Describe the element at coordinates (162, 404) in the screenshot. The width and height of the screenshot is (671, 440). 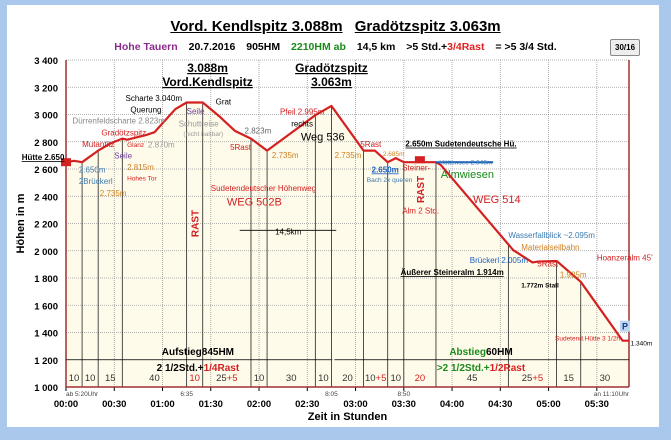
I see `x-tick-label: 01:00` at that location.